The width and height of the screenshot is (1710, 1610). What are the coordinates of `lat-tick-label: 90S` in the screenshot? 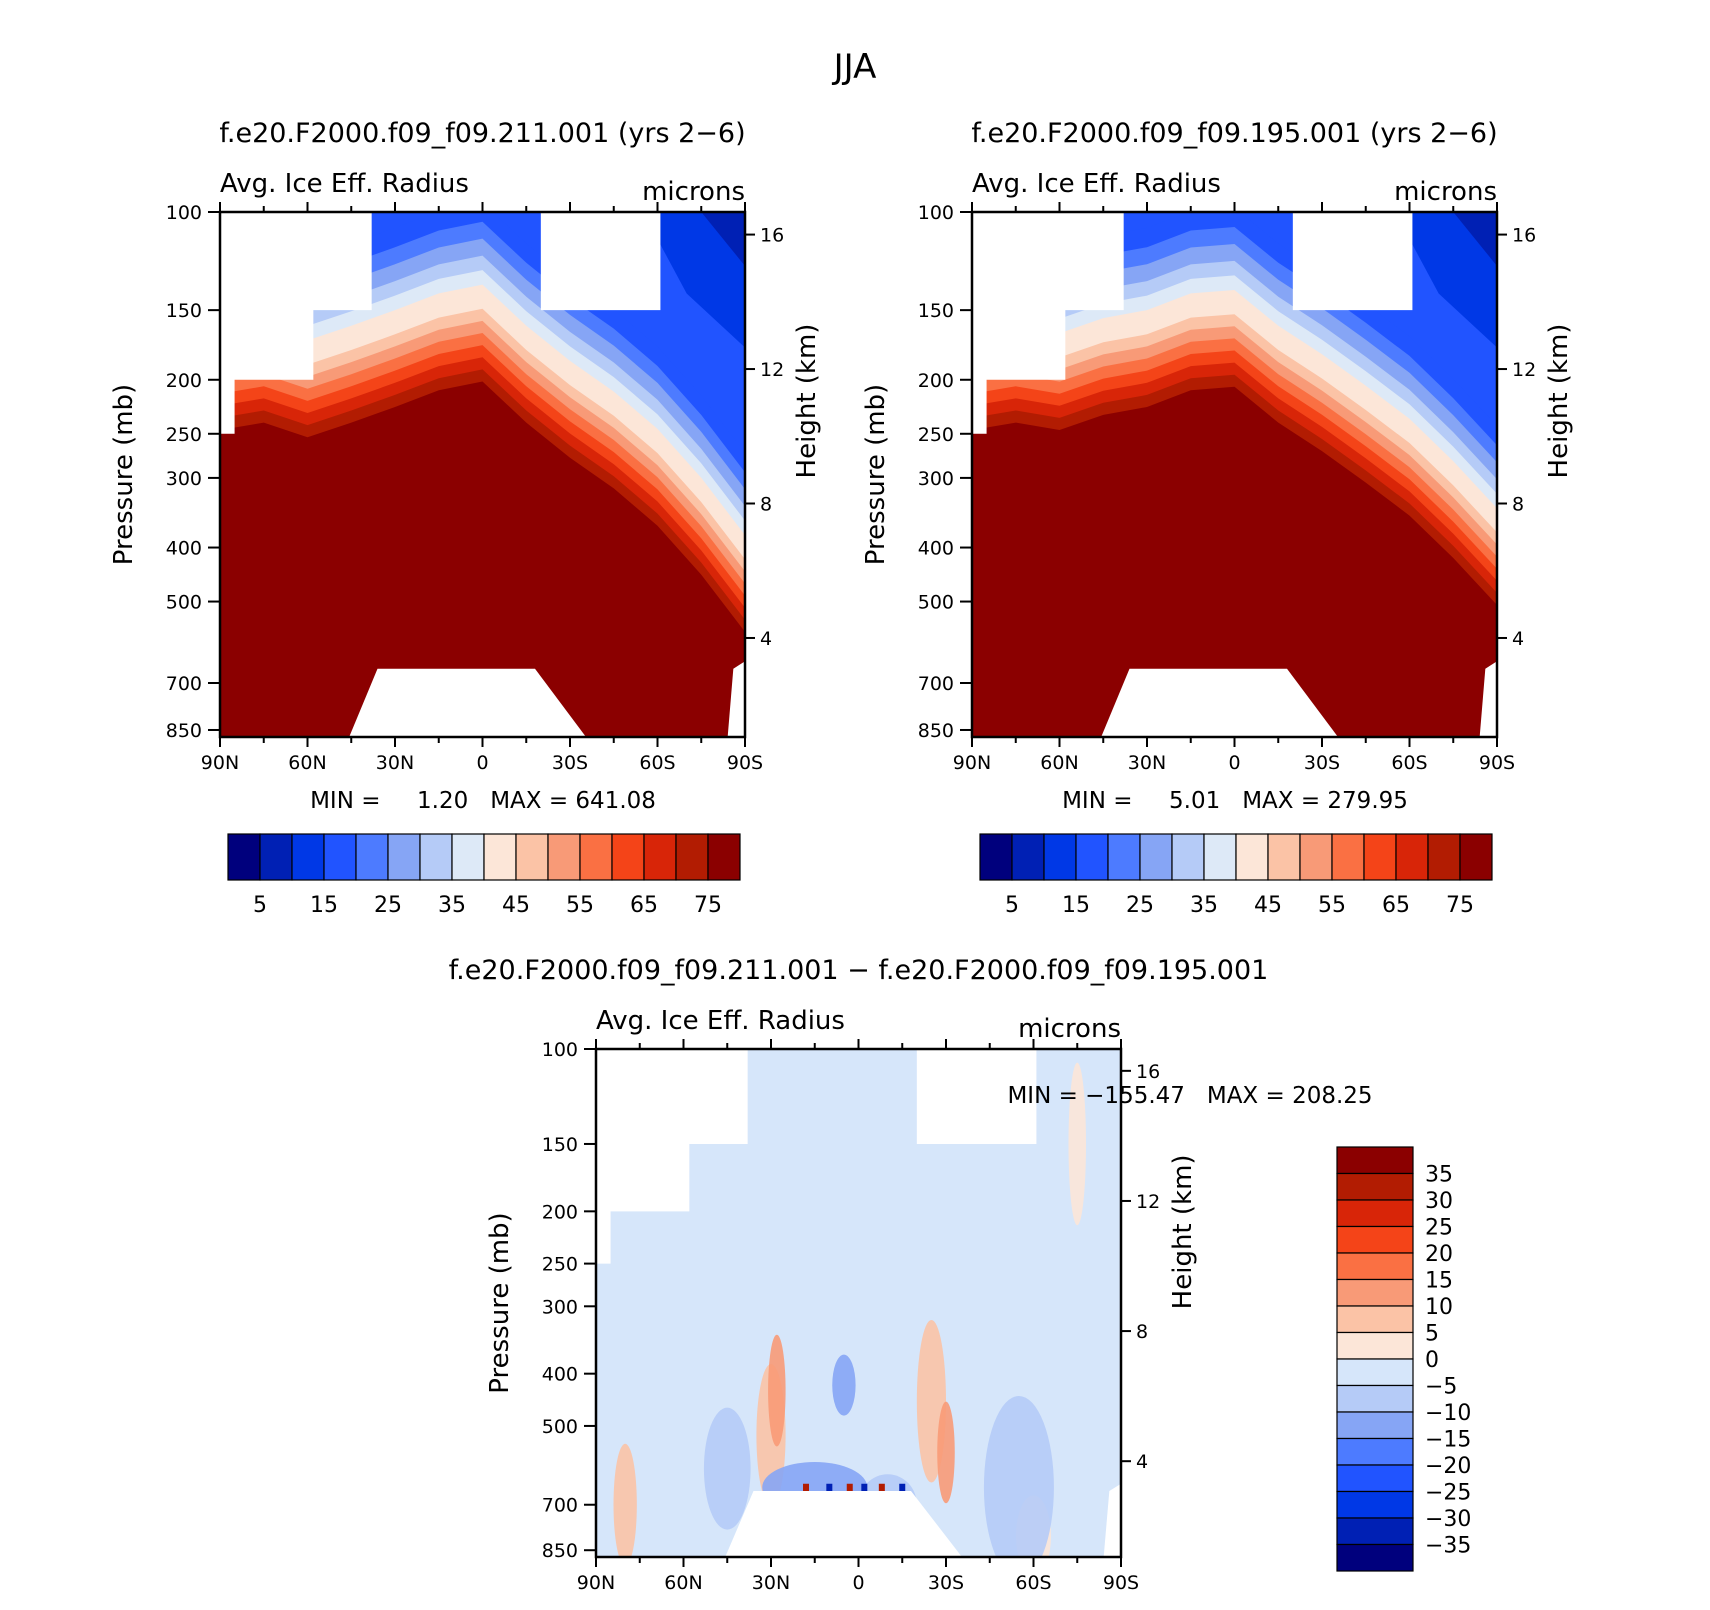 It's located at (1121, 1583).